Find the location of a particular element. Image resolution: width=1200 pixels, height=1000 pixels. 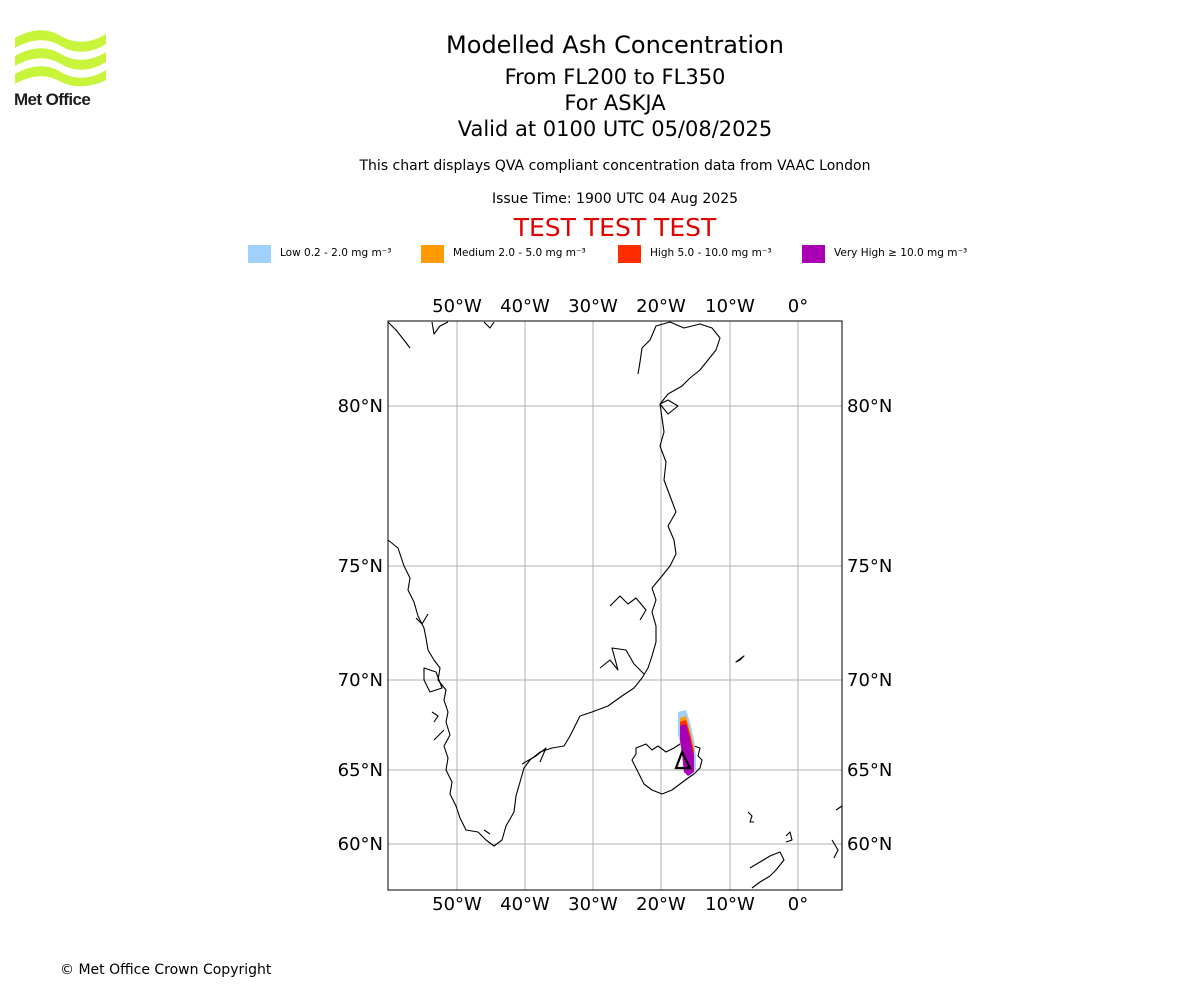

lon-label-bottom: 30°W is located at coordinates (593, 904).